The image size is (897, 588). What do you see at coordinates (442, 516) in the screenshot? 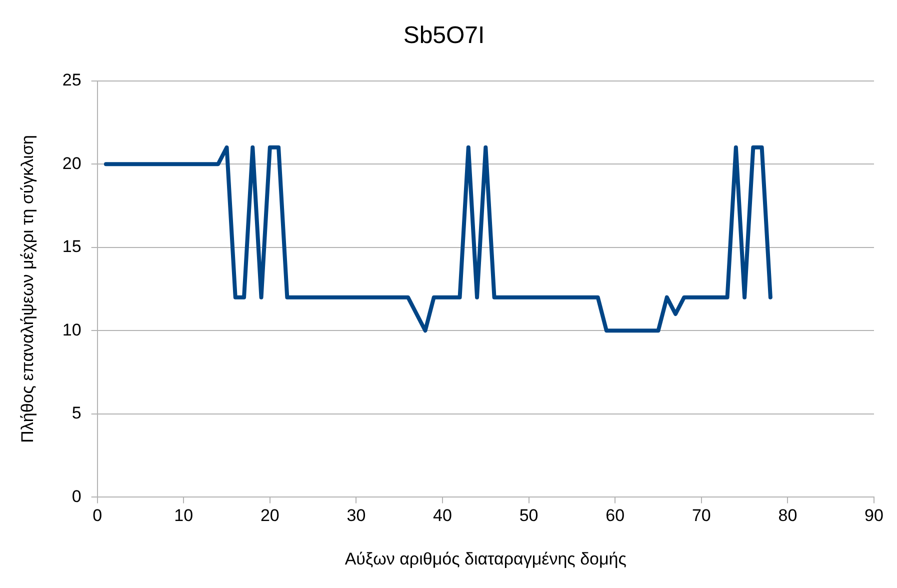
I see `x-tick-label: 40` at bounding box center [442, 516].